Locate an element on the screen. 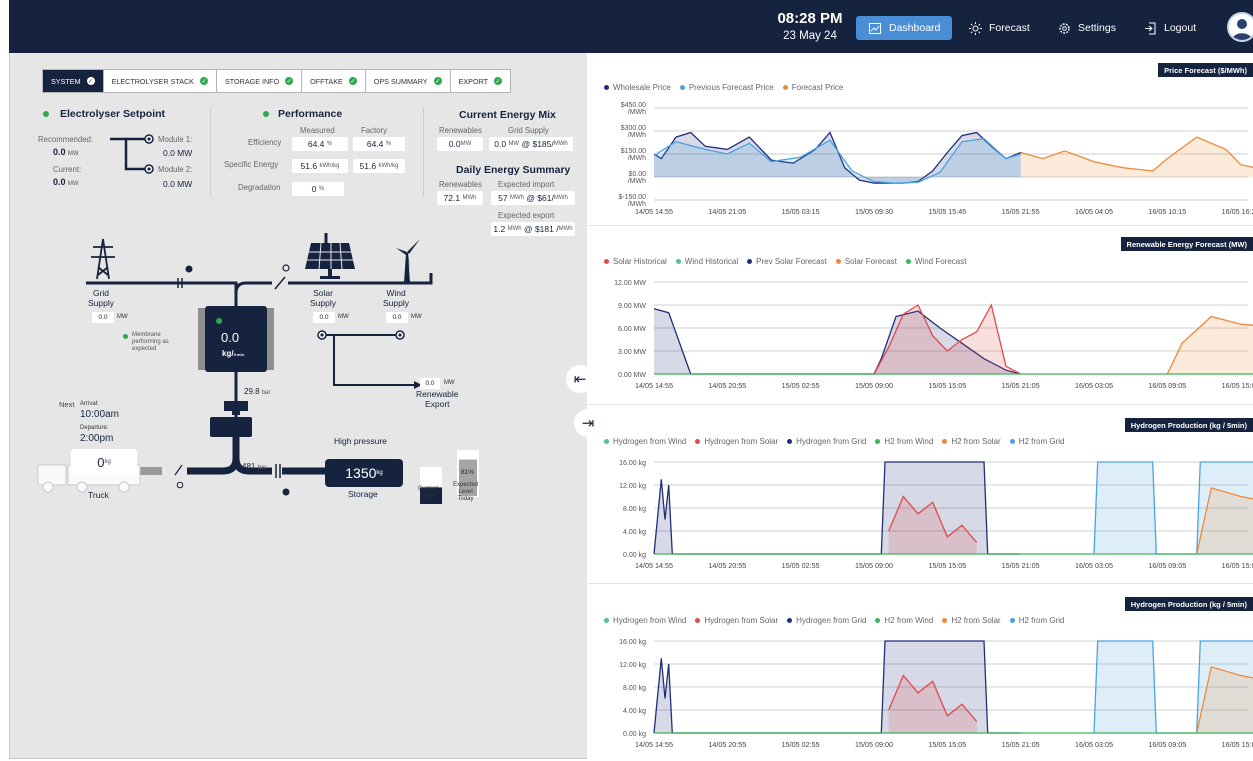  truck-load-value: 0 kg is located at coordinates (104, 462).